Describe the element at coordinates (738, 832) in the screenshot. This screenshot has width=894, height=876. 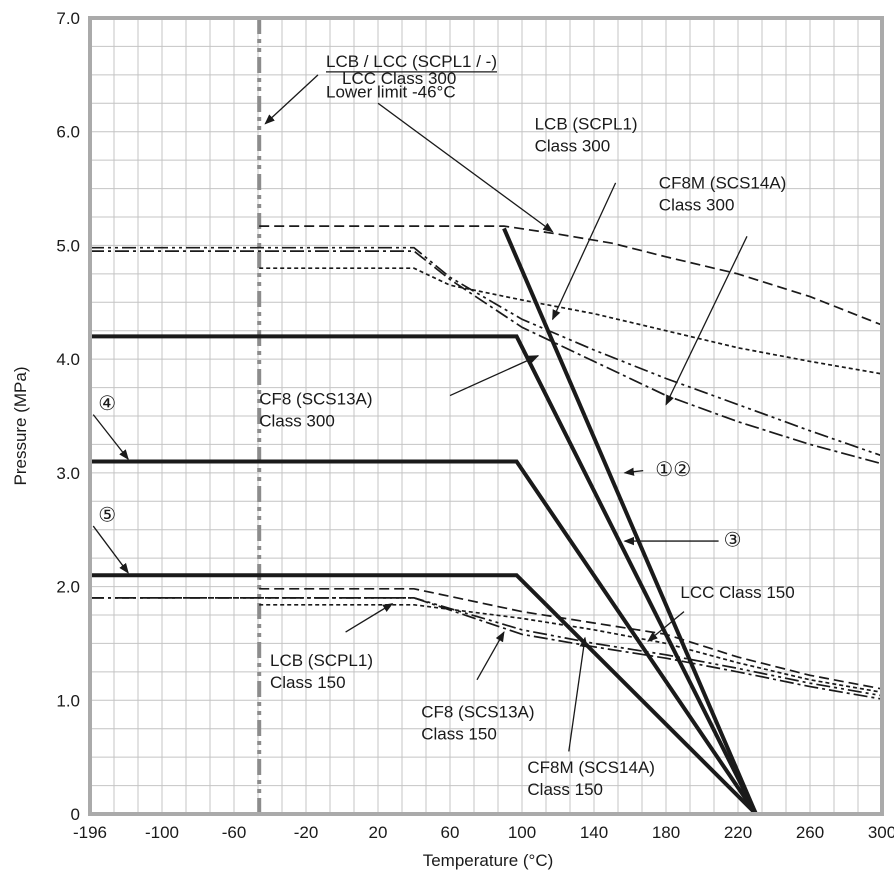
I see `x-tick-label: 220` at that location.